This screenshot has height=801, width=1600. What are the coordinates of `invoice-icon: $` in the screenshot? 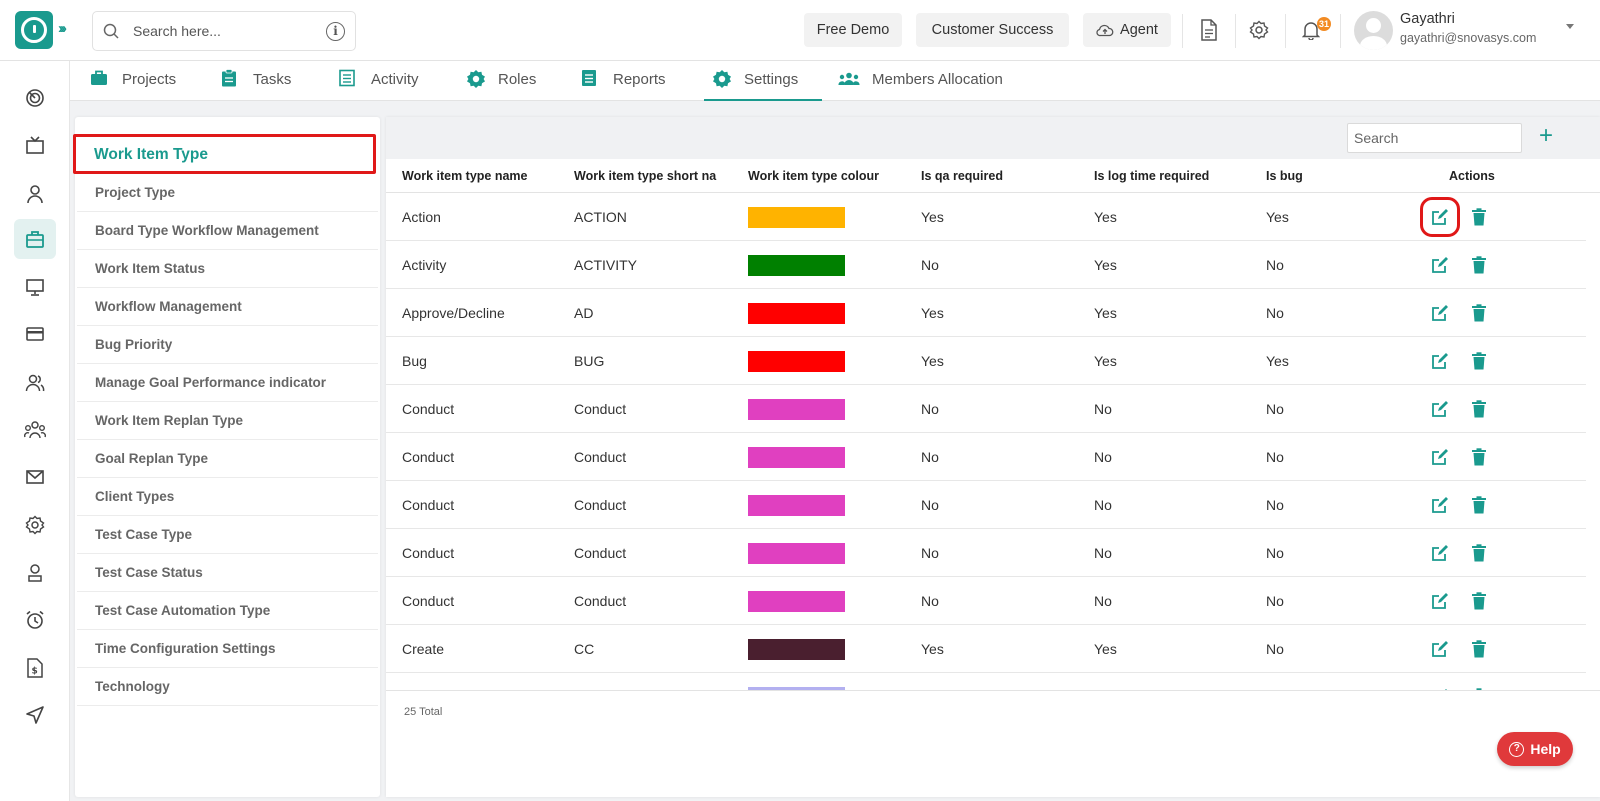 It's located at (35, 668).